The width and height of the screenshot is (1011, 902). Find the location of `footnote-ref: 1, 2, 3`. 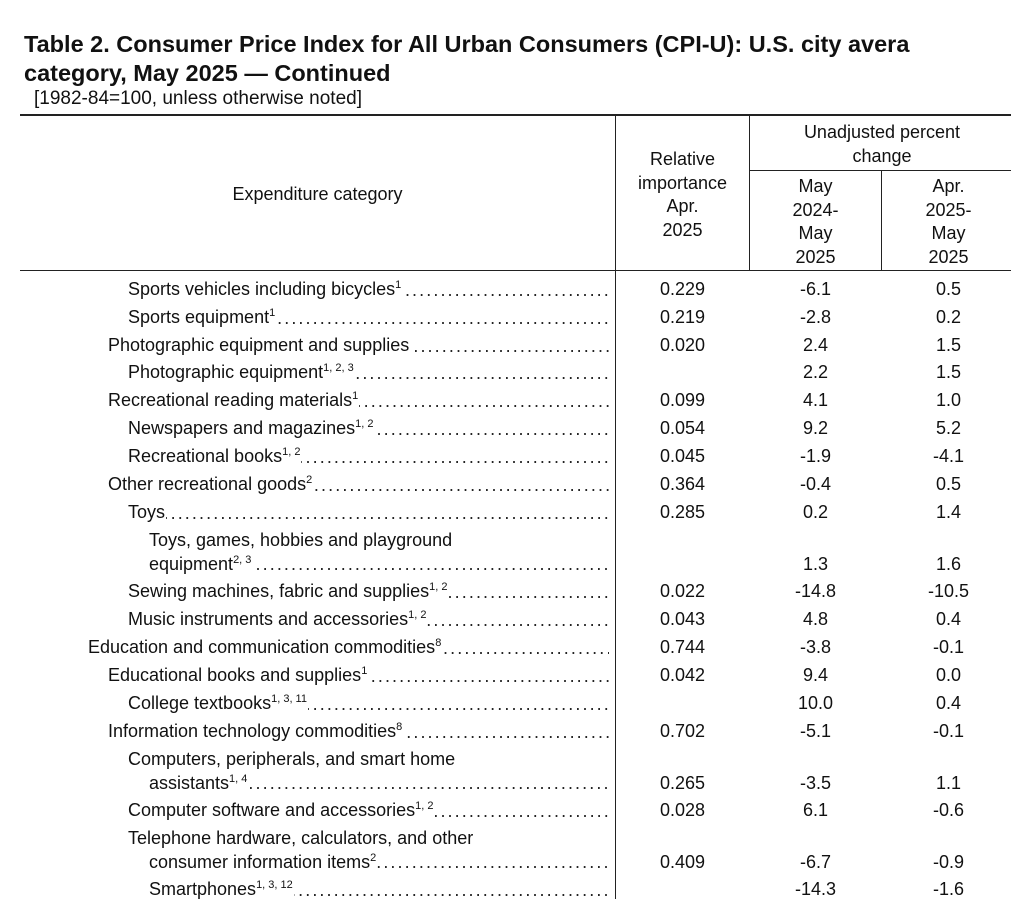

footnote-ref: 1, 2, 3 is located at coordinates (338, 368).